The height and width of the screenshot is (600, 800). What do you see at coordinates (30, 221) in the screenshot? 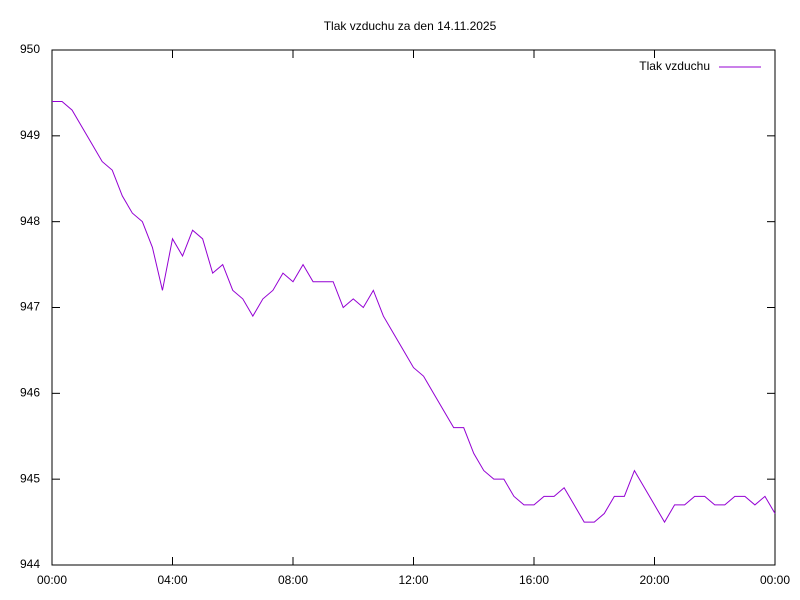
I see `y-tick-label: 948` at bounding box center [30, 221].